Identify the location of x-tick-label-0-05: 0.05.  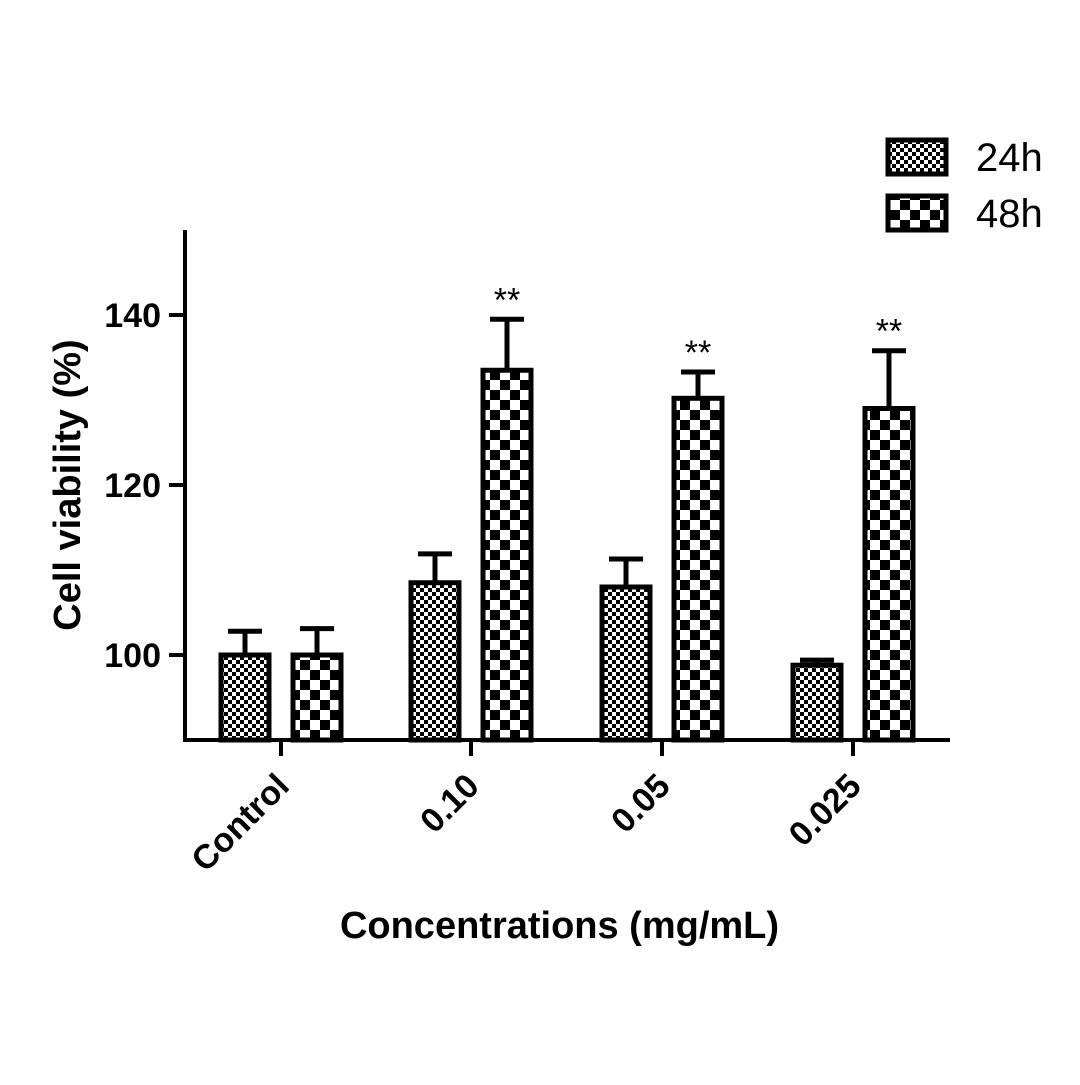
(641, 804).